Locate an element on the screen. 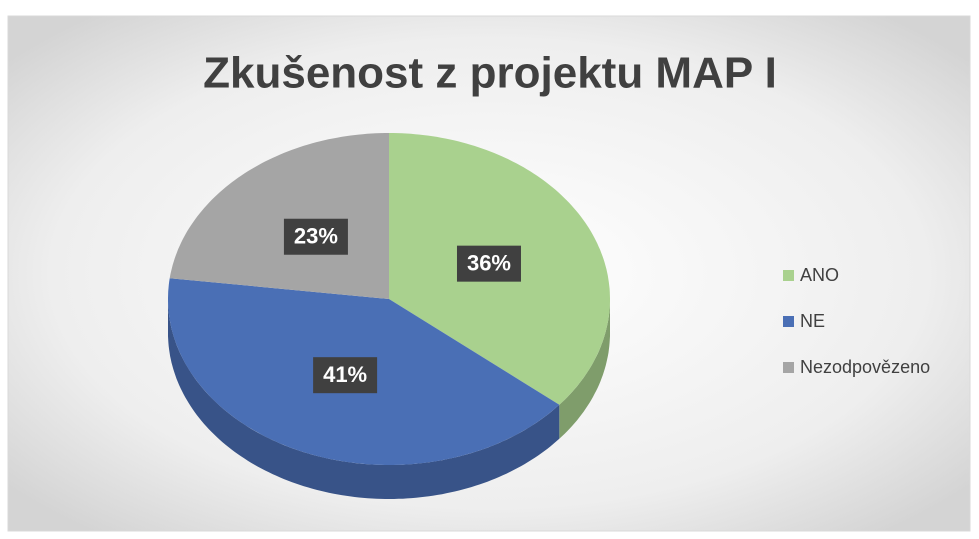 The height and width of the screenshot is (539, 979). slice is located at coordinates (279, 216).